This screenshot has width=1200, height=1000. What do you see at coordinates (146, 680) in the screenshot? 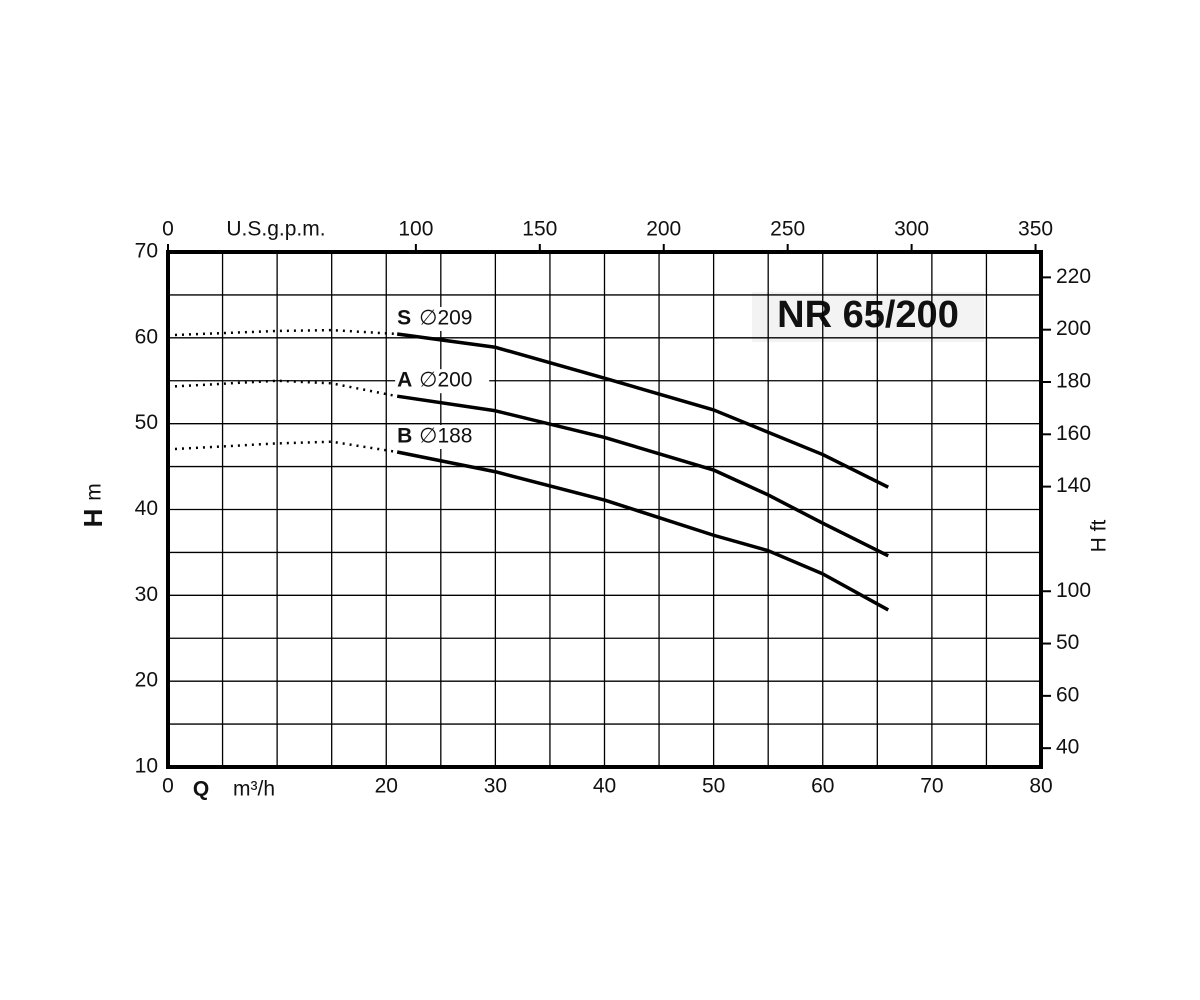
I see `y-tick-label: 20` at bounding box center [146, 680].